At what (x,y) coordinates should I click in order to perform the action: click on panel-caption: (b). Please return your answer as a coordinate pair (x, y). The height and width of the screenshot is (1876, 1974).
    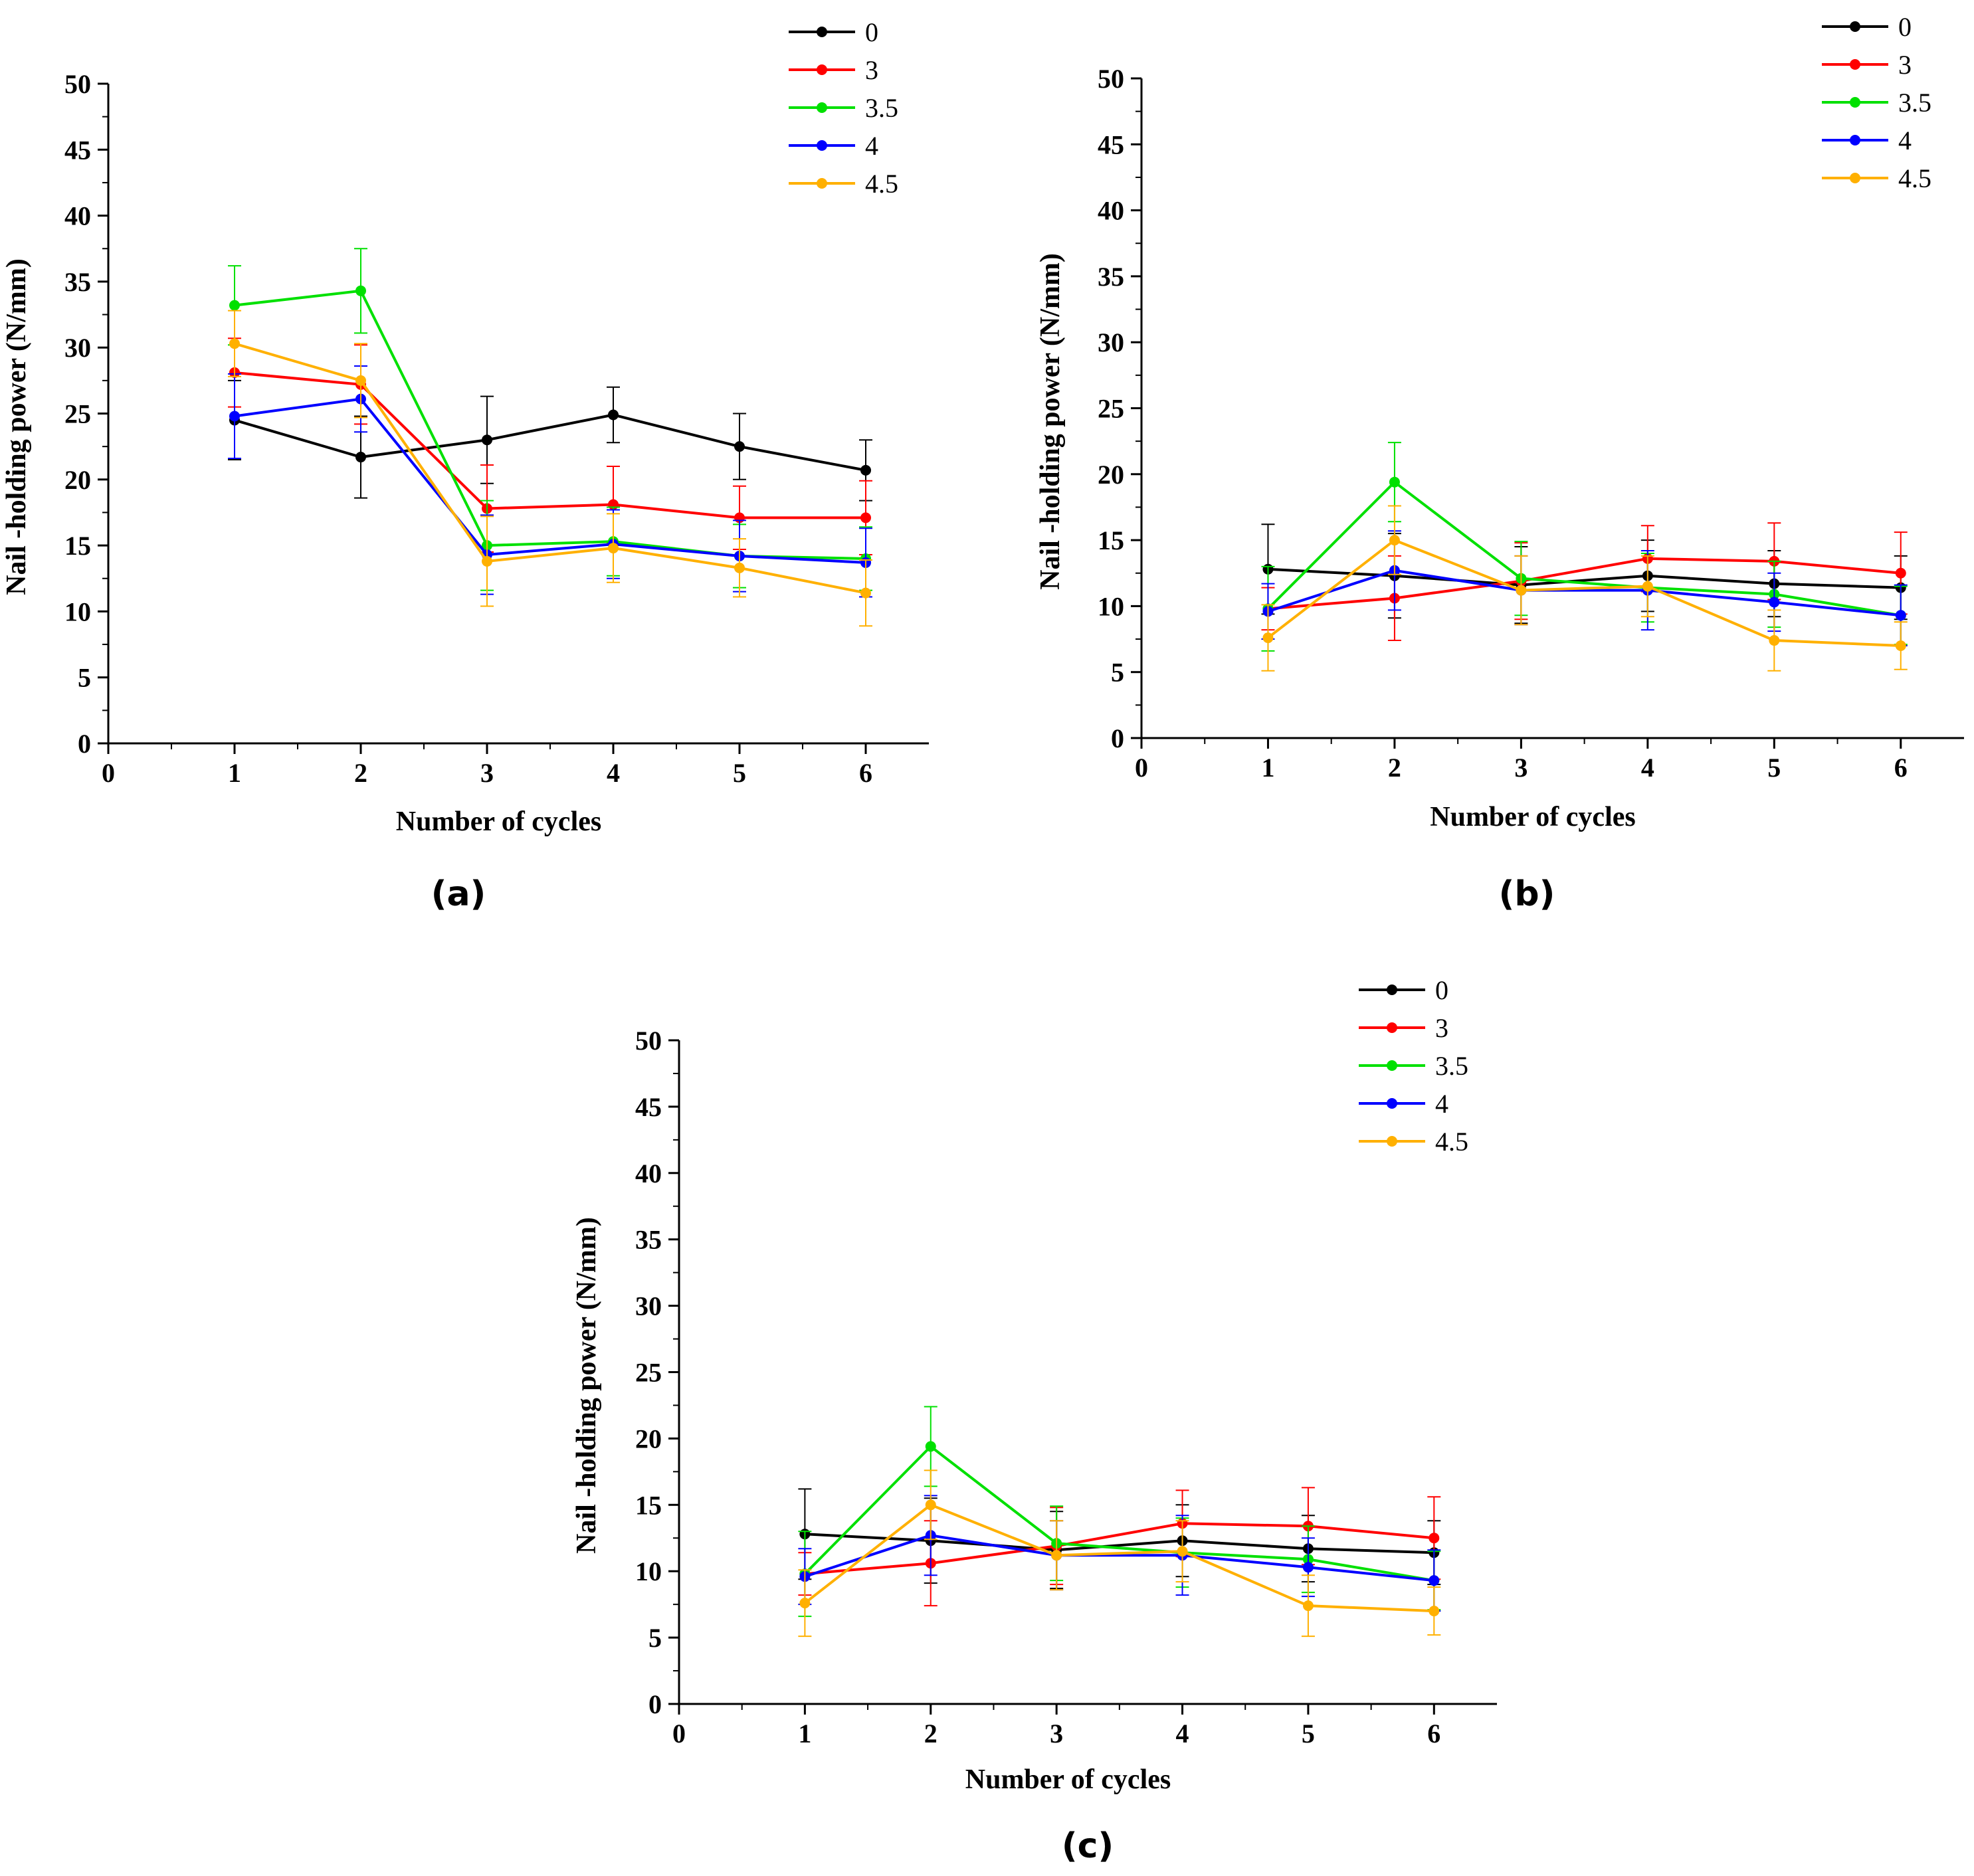
    Looking at the image, I should click on (1527, 894).